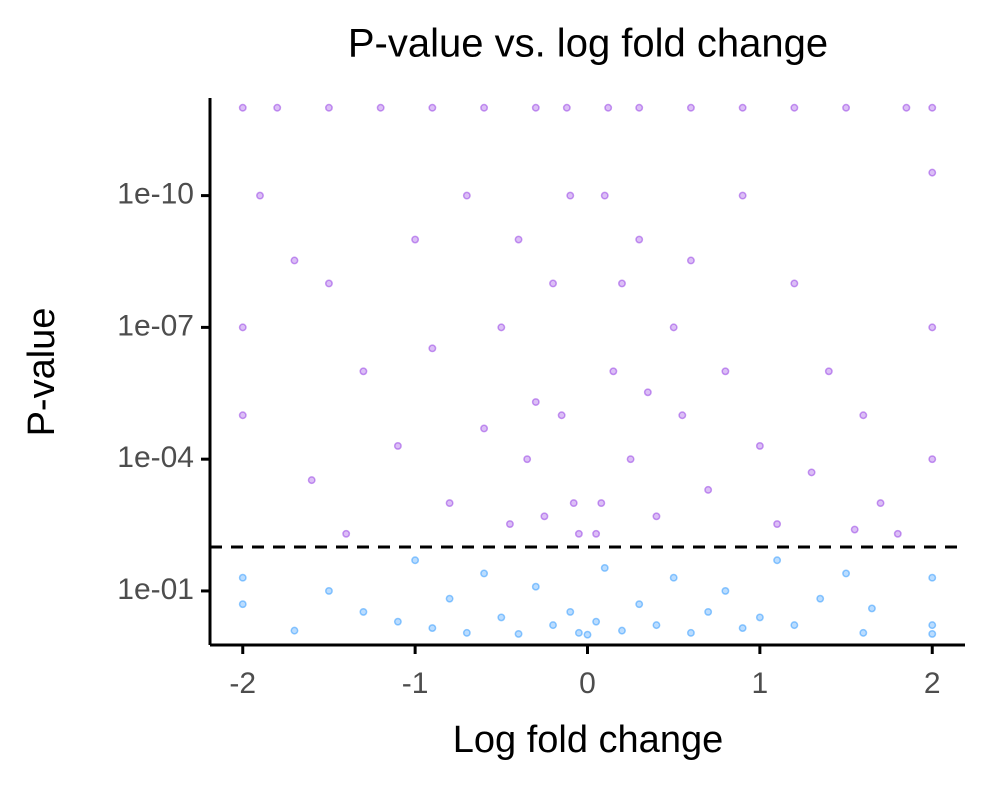 This screenshot has width=990, height=792. I want to click on y-tick-label: 1e-04, so click(155, 457).